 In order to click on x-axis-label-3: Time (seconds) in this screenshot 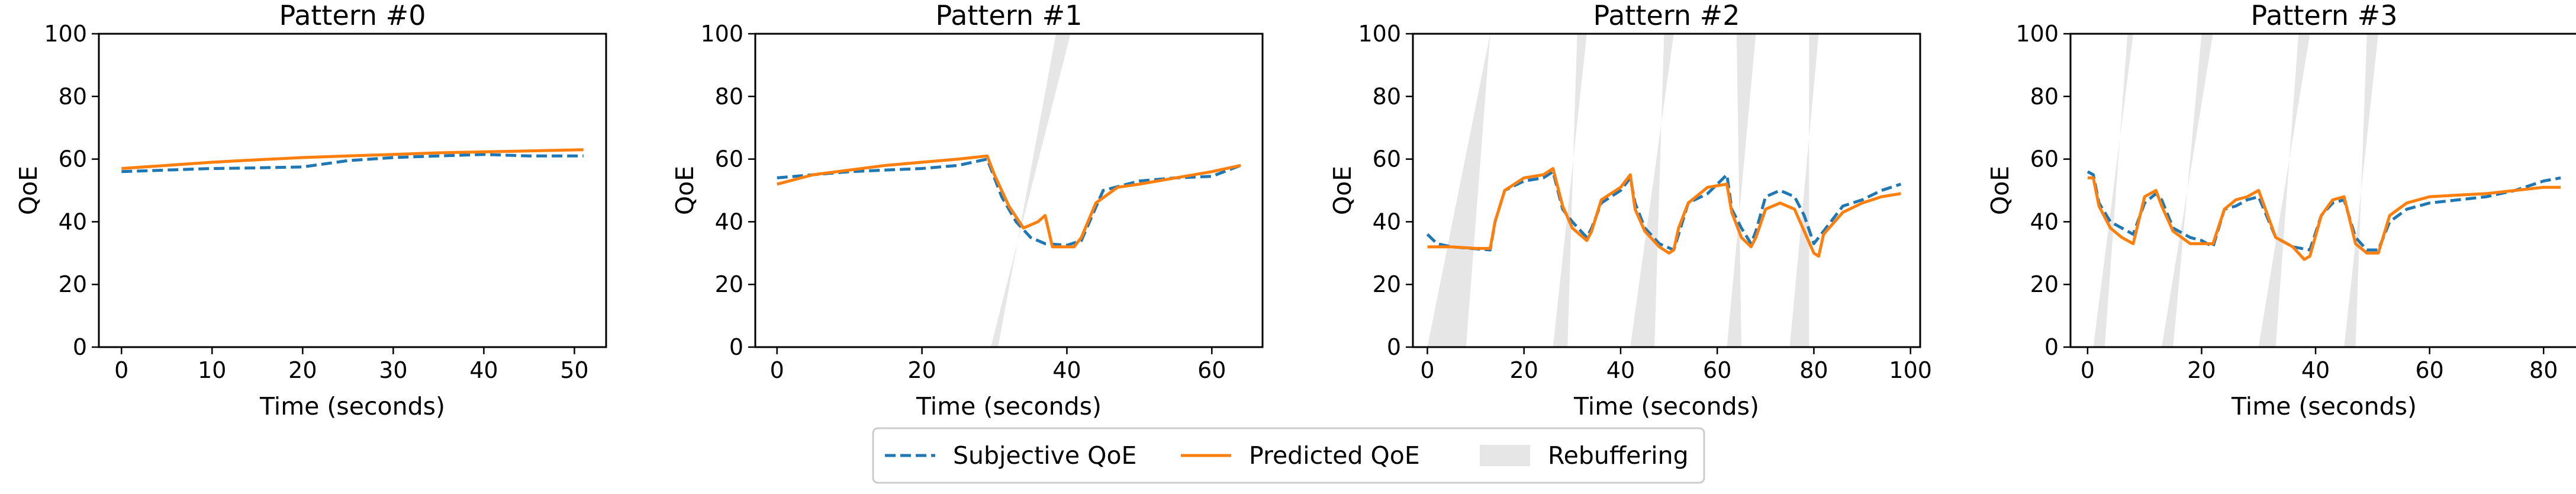, I will do `click(2324, 406)`.